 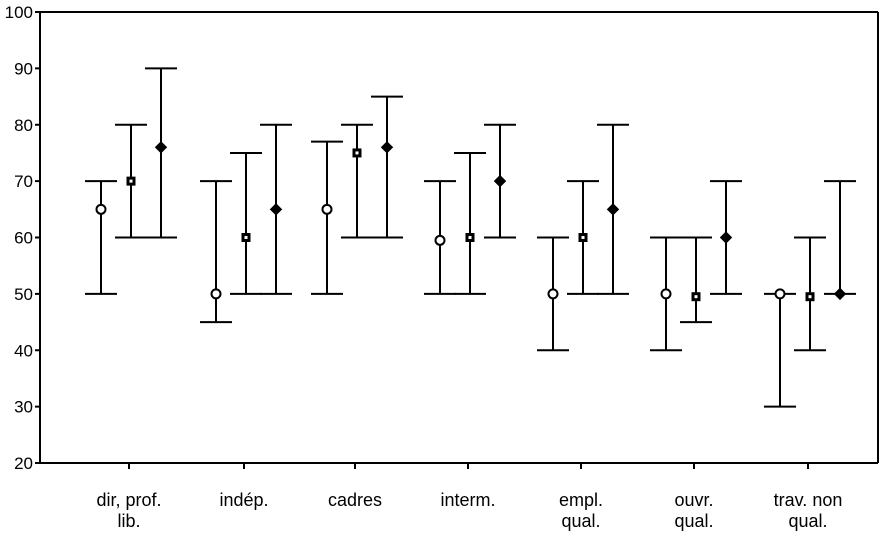 I want to click on x-category-label: trav. non qual., so click(x=808, y=510).